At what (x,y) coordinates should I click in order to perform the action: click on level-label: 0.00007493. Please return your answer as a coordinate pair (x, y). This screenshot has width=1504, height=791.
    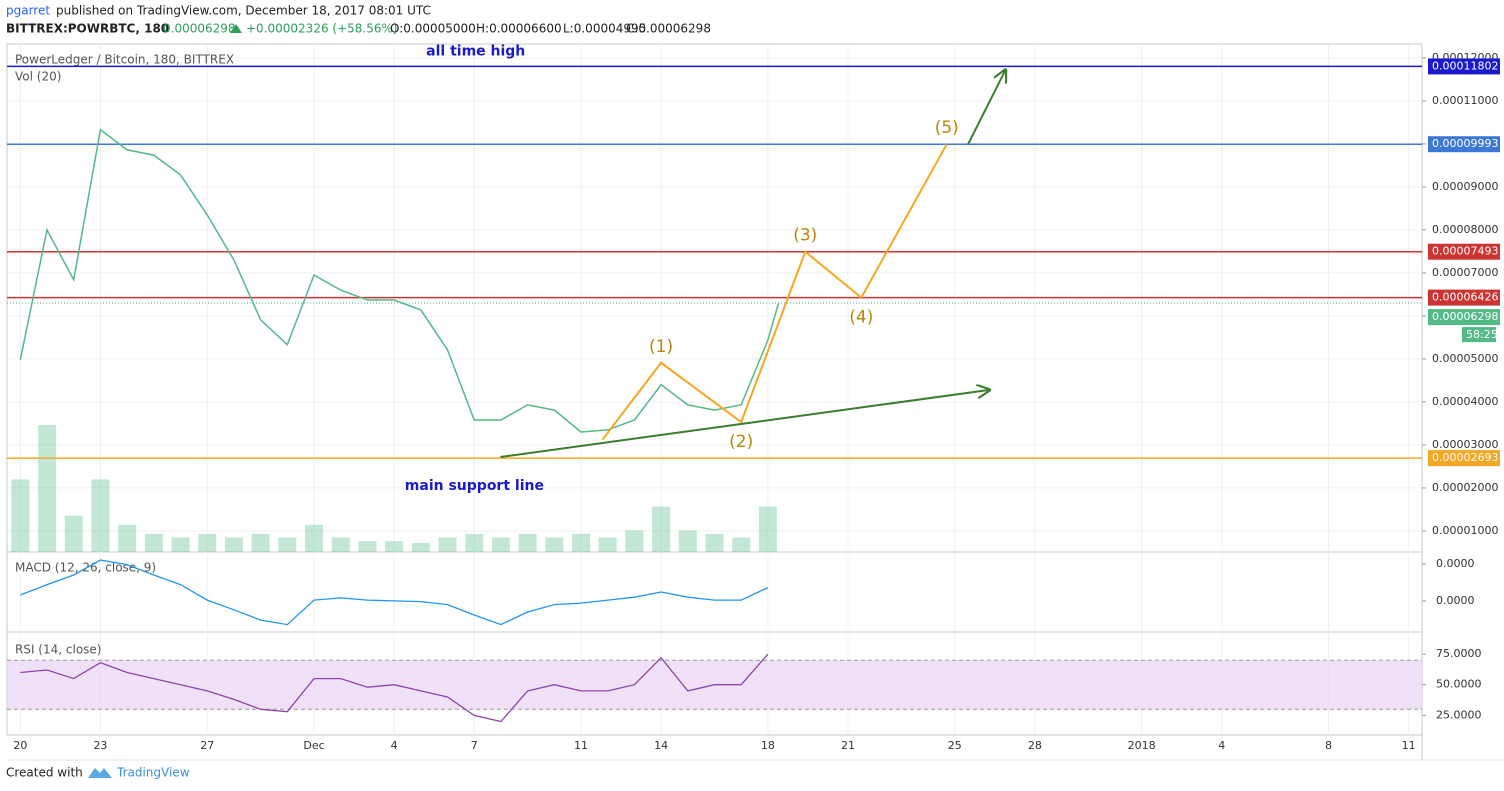
    Looking at the image, I should click on (1465, 251).